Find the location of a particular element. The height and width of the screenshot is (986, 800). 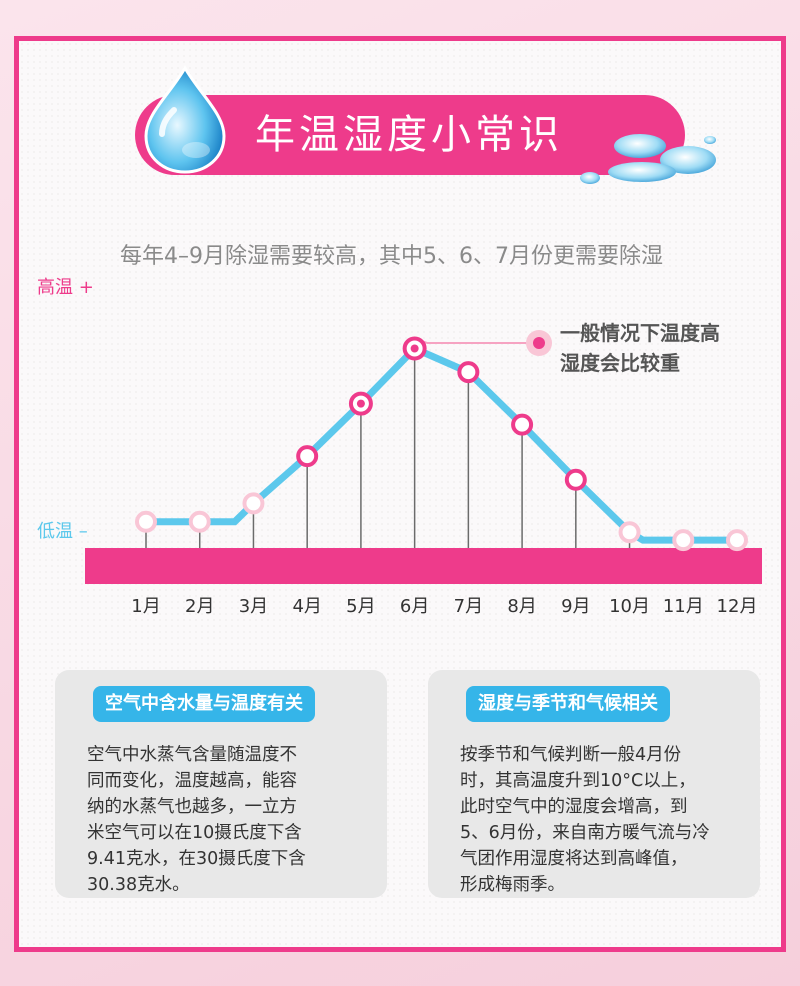

y-axis-low-label: 低温 – is located at coordinates (62, 531).